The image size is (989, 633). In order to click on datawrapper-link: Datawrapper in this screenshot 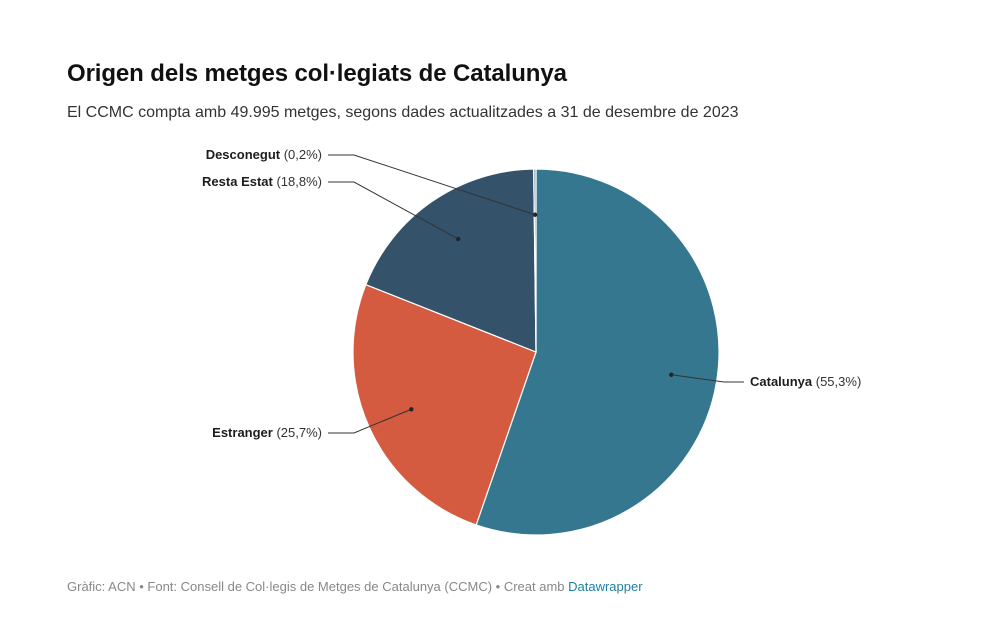, I will do `click(605, 586)`.